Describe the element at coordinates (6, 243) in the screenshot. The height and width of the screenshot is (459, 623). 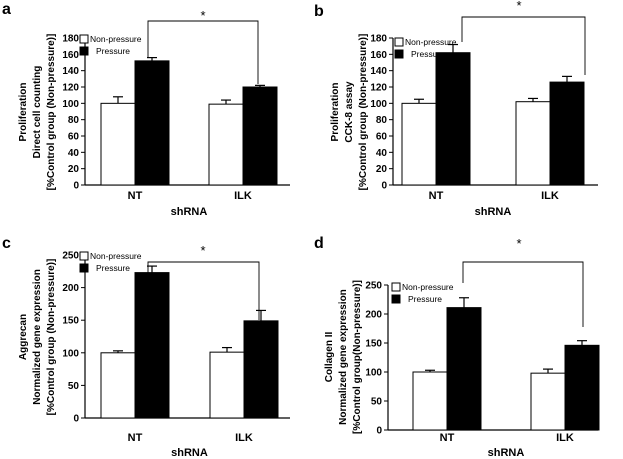
I see `panel-letter: c` at that location.